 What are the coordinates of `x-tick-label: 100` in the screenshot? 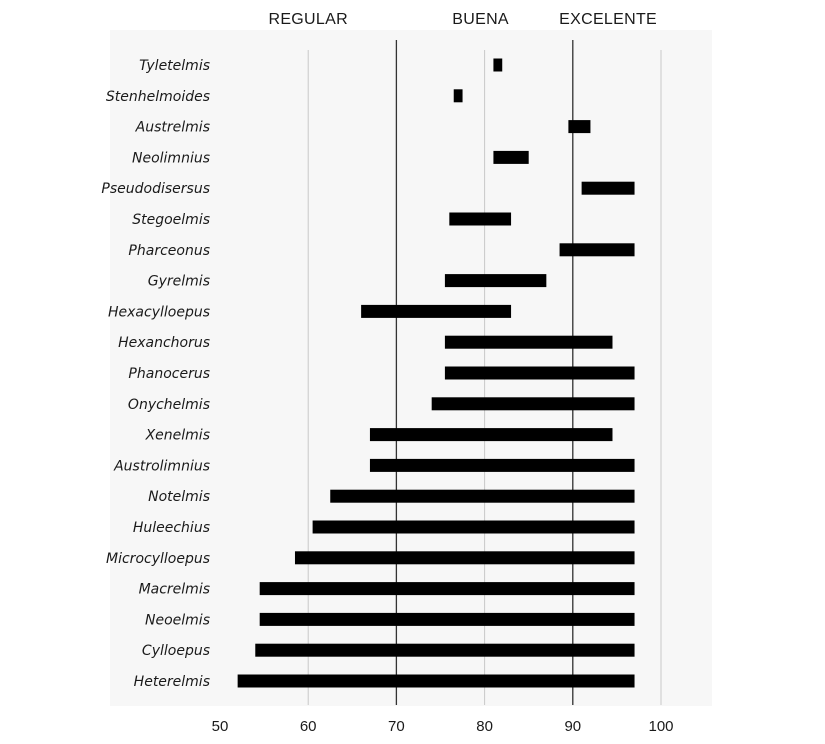 It's located at (660, 726).